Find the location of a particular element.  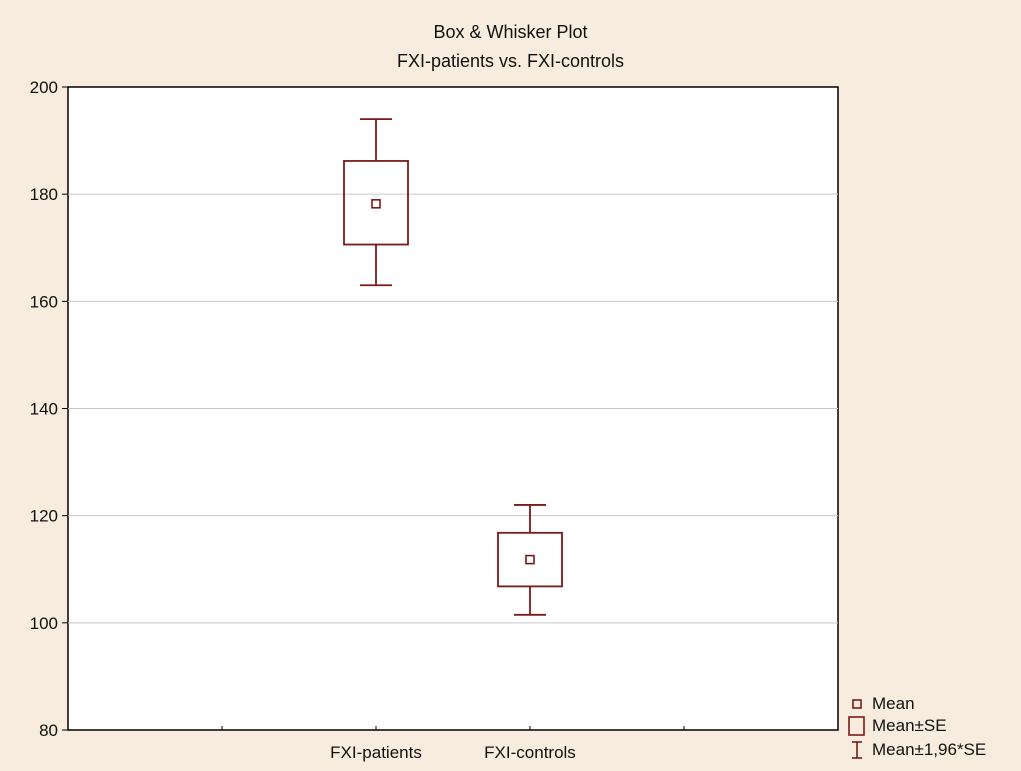

x-axis: FXI-patients FXI-controls is located at coordinates (453, 744).